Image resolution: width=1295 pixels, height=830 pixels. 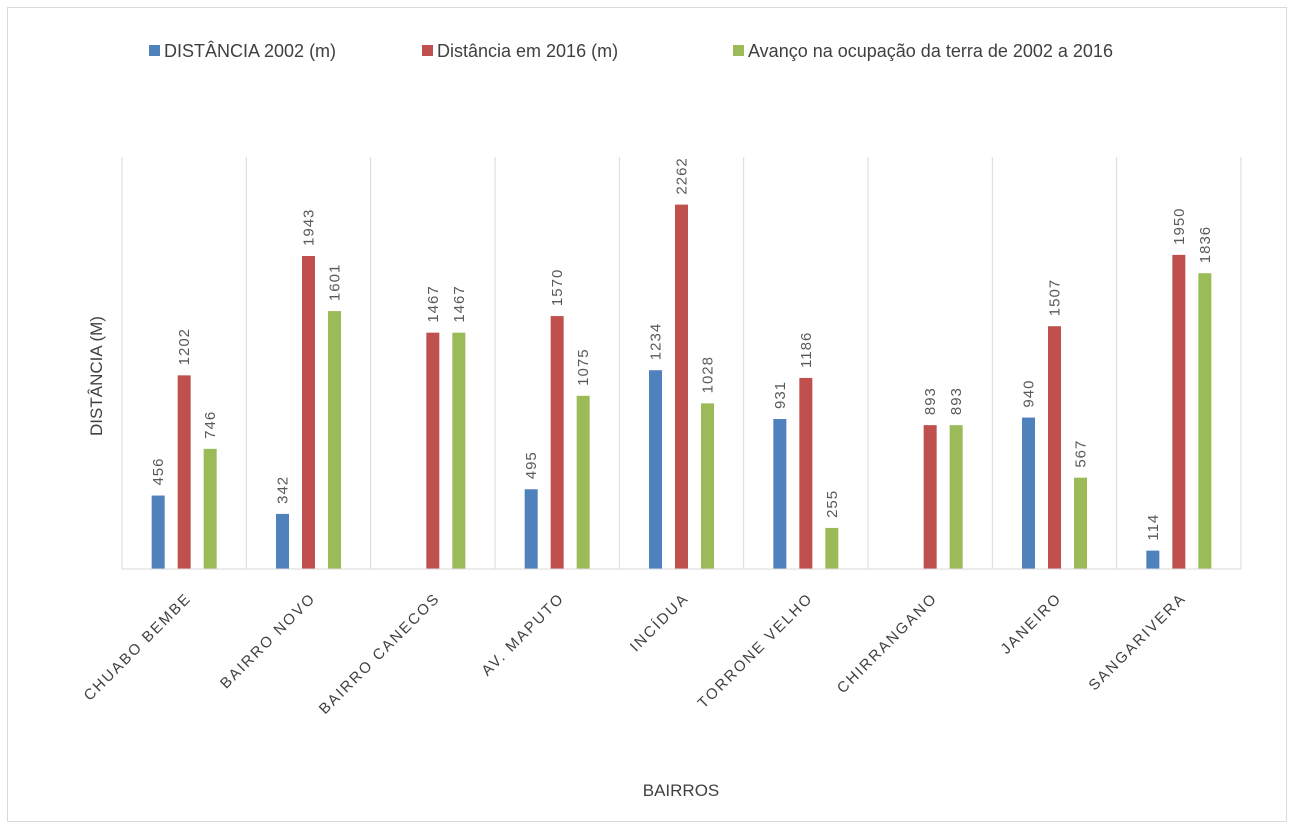 What do you see at coordinates (887, 643) in the screenshot?
I see `x-tick-label-7: CHIRRANGANO` at bounding box center [887, 643].